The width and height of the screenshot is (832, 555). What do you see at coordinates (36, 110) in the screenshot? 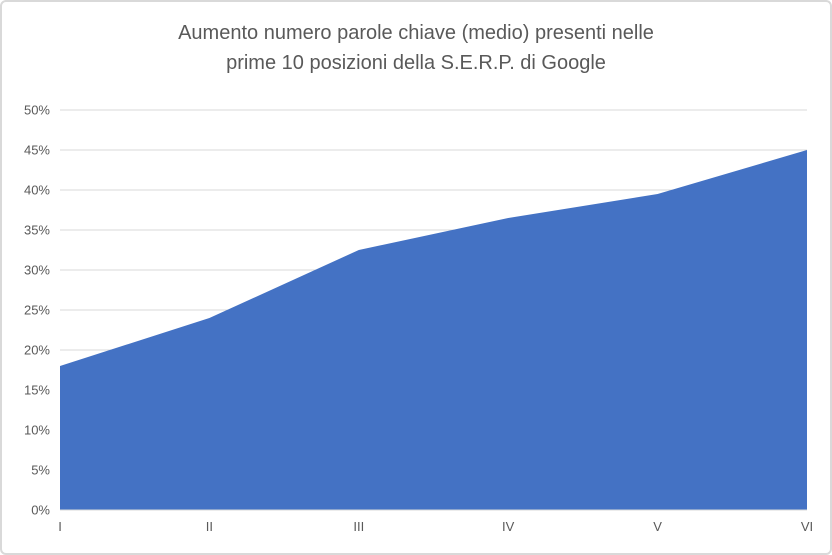
I see `y-tick-label: 50%` at bounding box center [36, 110].